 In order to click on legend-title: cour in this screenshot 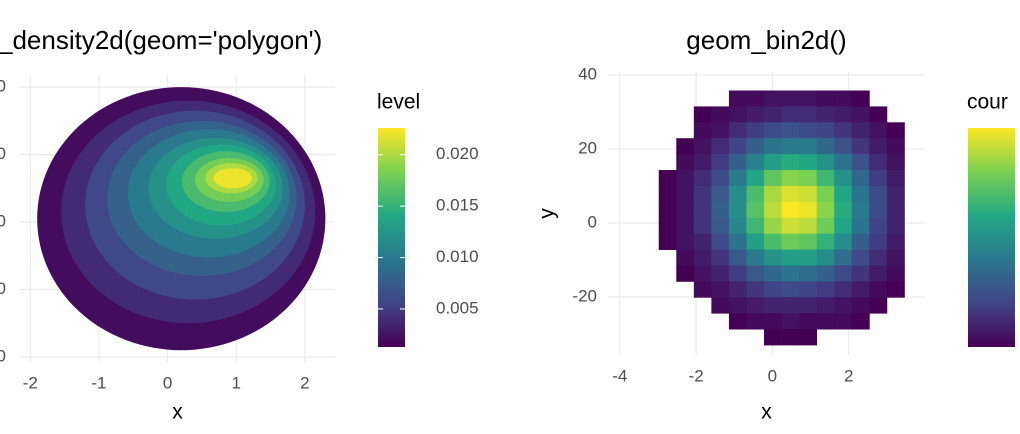, I will do `click(987, 102)`.